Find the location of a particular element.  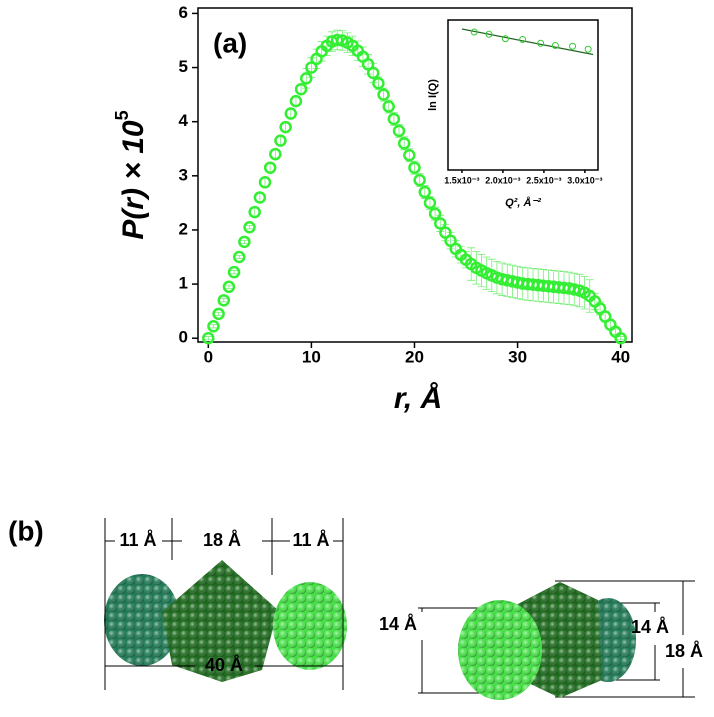

plot-area is located at coordinates (523, 95).